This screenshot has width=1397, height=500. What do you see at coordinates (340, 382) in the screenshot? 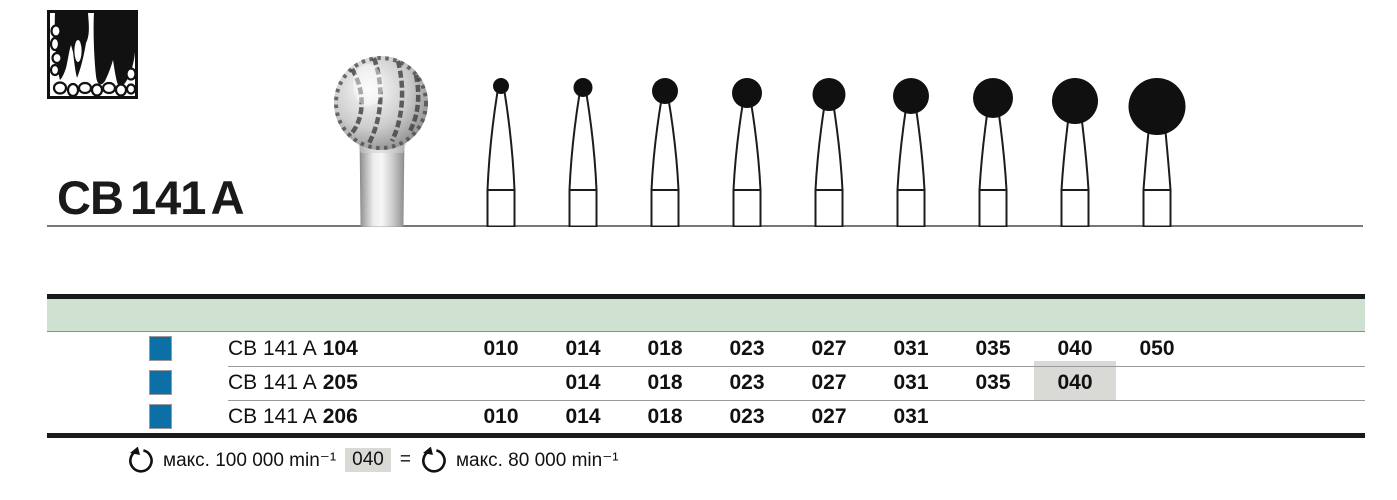
I see `row-figure: 205` at bounding box center [340, 382].